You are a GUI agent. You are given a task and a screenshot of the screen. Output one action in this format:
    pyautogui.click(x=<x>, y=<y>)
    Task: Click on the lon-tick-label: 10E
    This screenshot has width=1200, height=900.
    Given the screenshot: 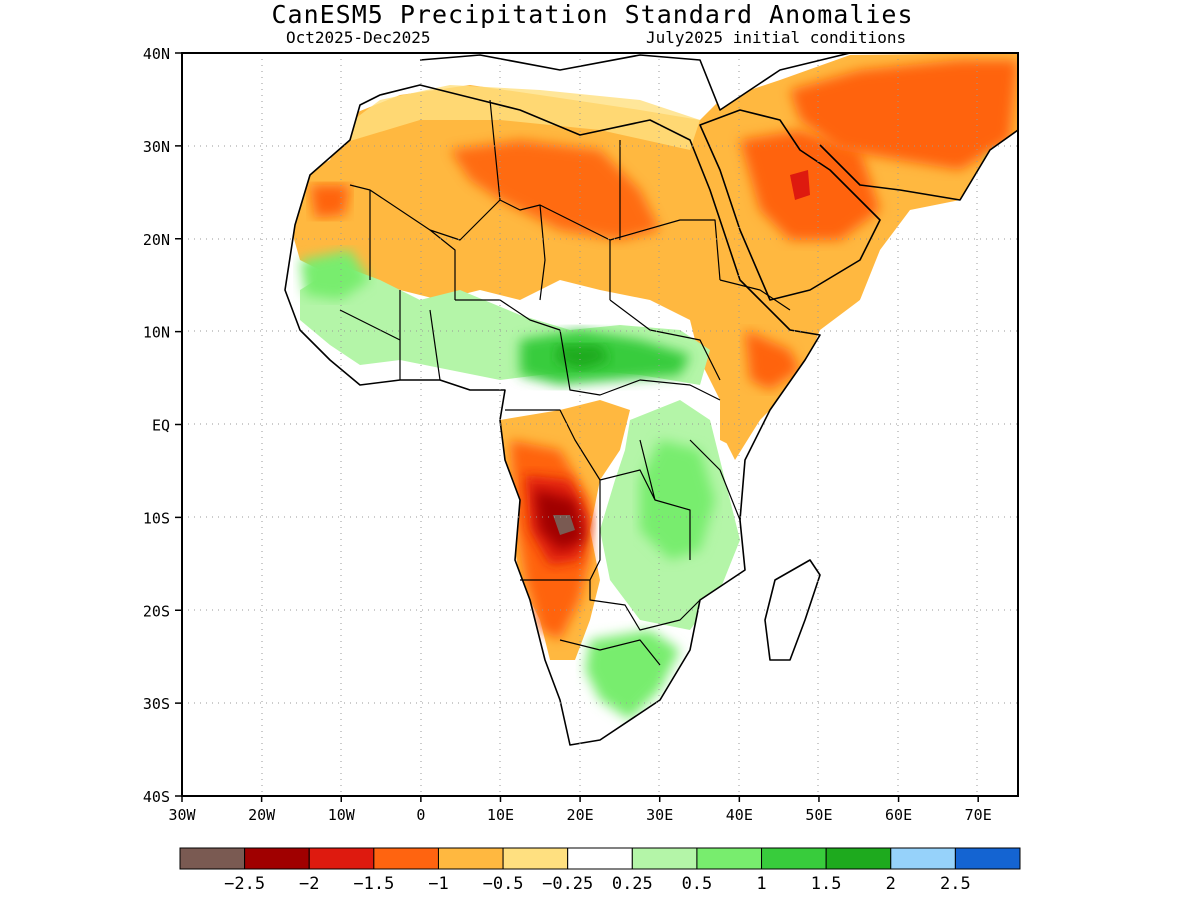 What is the action you would take?
    pyautogui.click(x=500, y=815)
    